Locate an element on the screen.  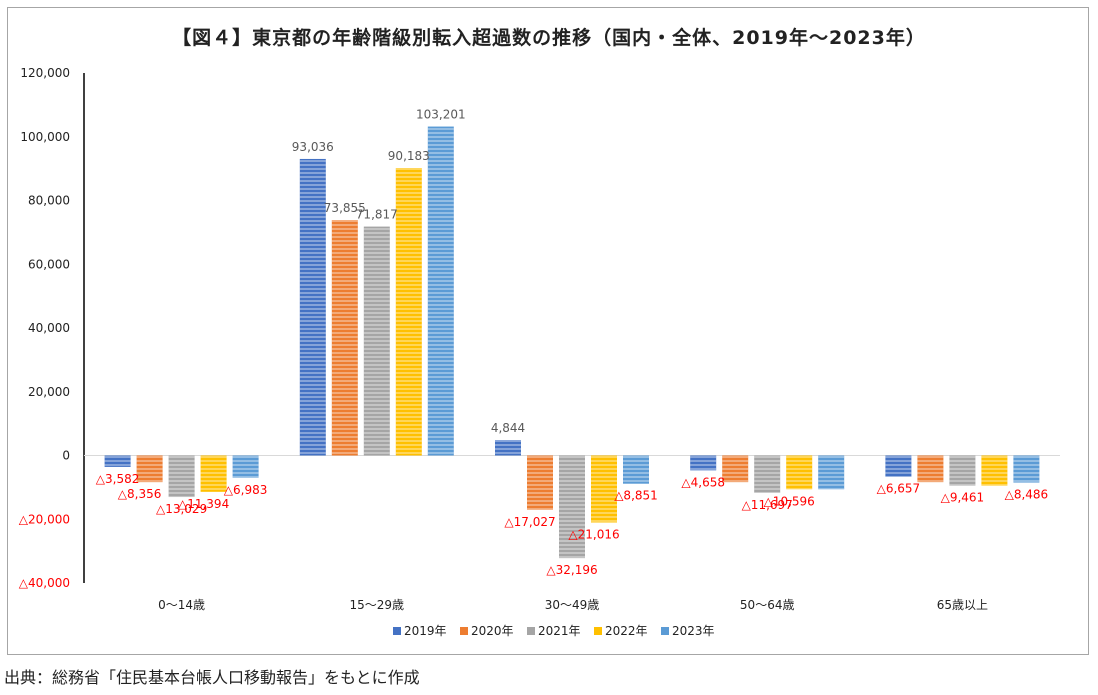
y-tick-label: 120,000 is located at coordinates (45, 73).